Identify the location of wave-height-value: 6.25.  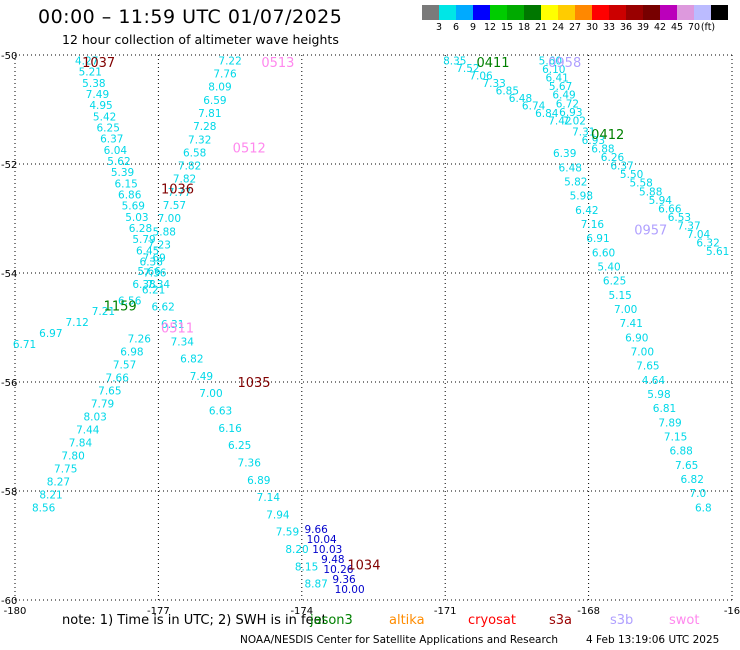
(239, 446).